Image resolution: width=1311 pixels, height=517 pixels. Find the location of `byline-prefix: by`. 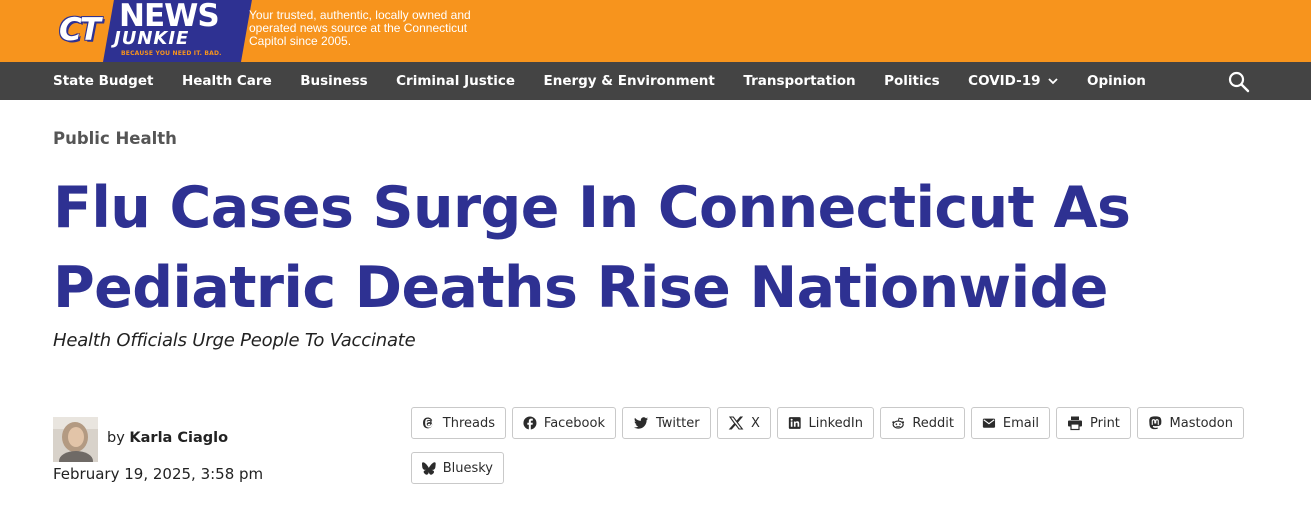

byline-prefix: by is located at coordinates (116, 438).